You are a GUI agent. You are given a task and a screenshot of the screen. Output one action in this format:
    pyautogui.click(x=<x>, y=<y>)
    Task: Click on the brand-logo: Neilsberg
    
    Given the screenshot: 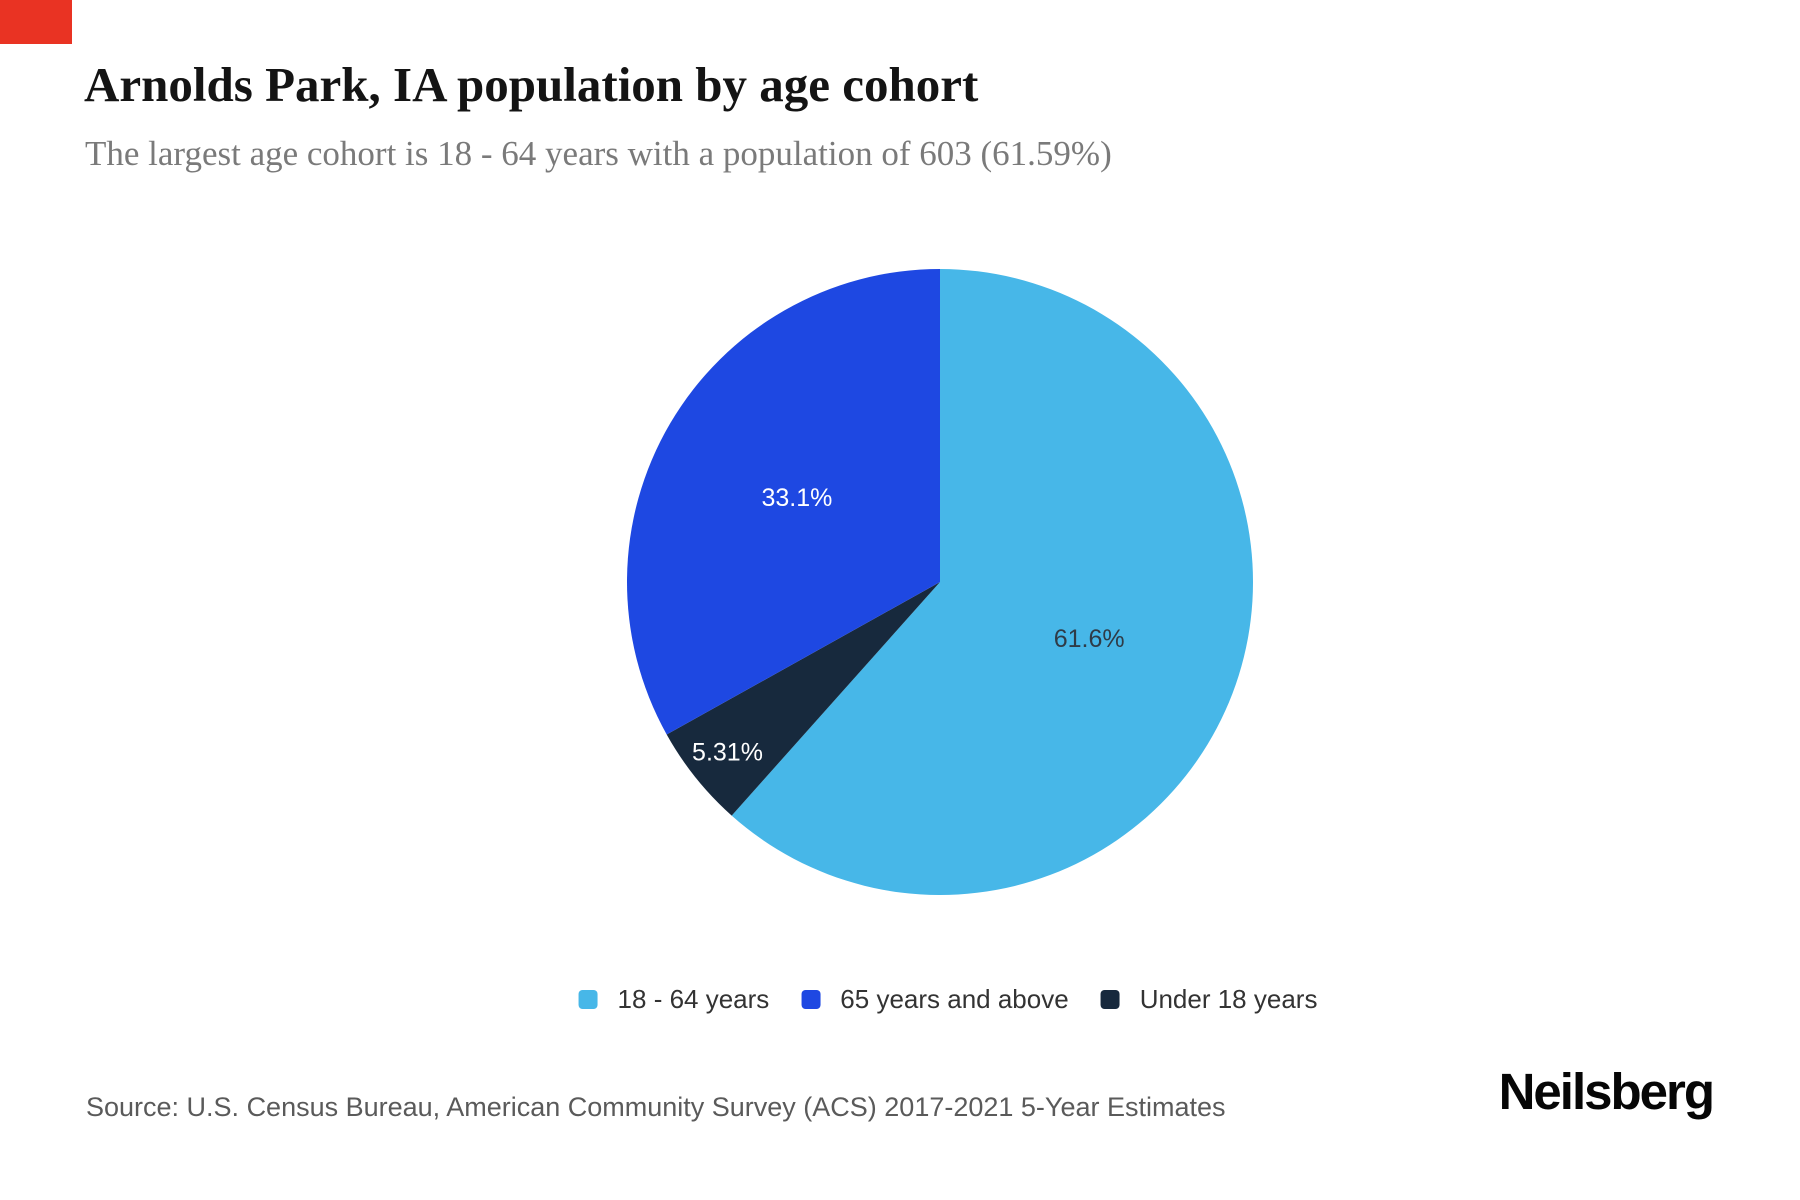 What is the action you would take?
    pyautogui.click(x=1606, y=1091)
    